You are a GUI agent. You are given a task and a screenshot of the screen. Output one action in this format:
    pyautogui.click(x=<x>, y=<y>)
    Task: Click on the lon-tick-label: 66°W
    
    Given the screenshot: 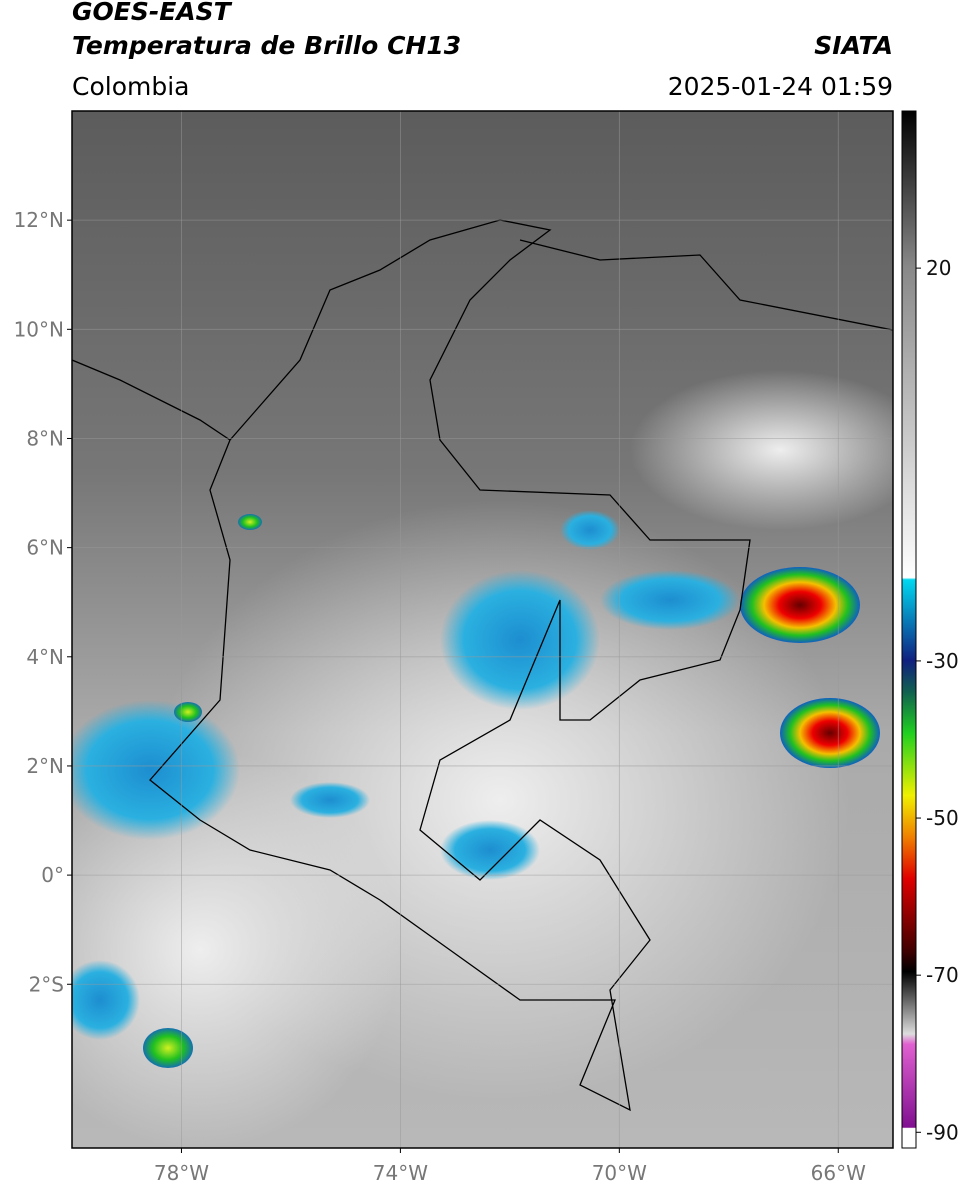 What is the action you would take?
    pyautogui.click(x=838, y=1173)
    